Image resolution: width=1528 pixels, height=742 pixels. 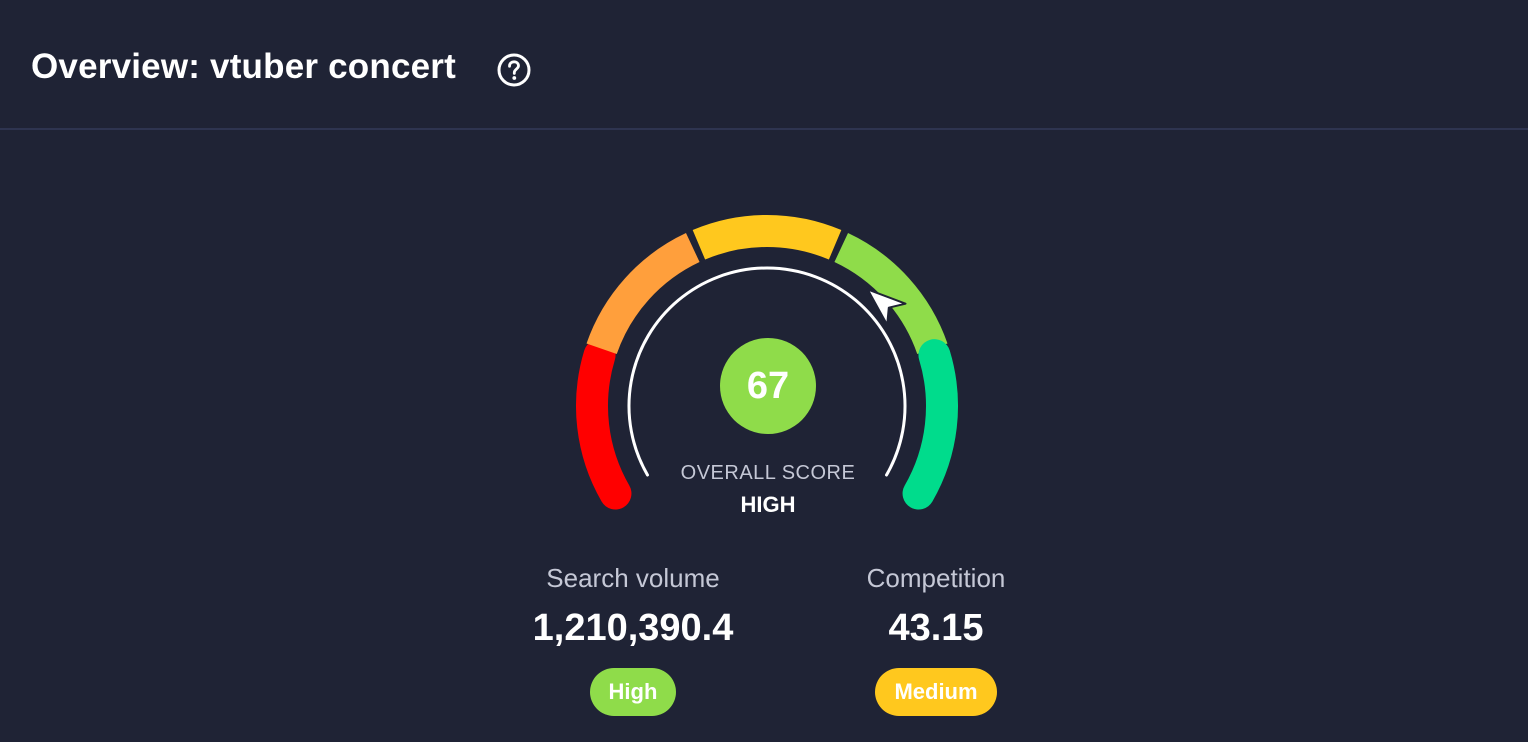 What do you see at coordinates (768, 504) in the screenshot?
I see `overall-score-rating: HIGH` at bounding box center [768, 504].